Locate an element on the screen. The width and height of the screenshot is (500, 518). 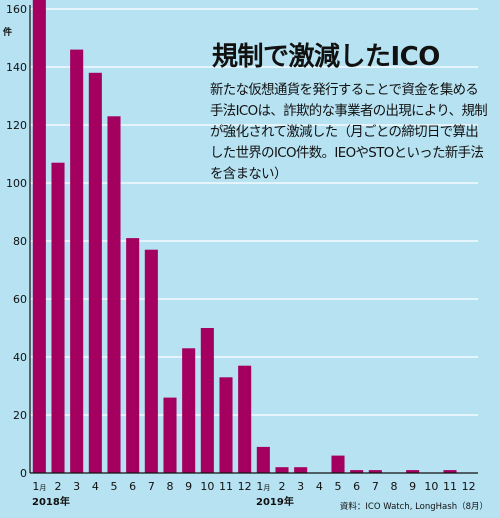
x-tick-2018年1月: 1月 is located at coordinates (39, 486).